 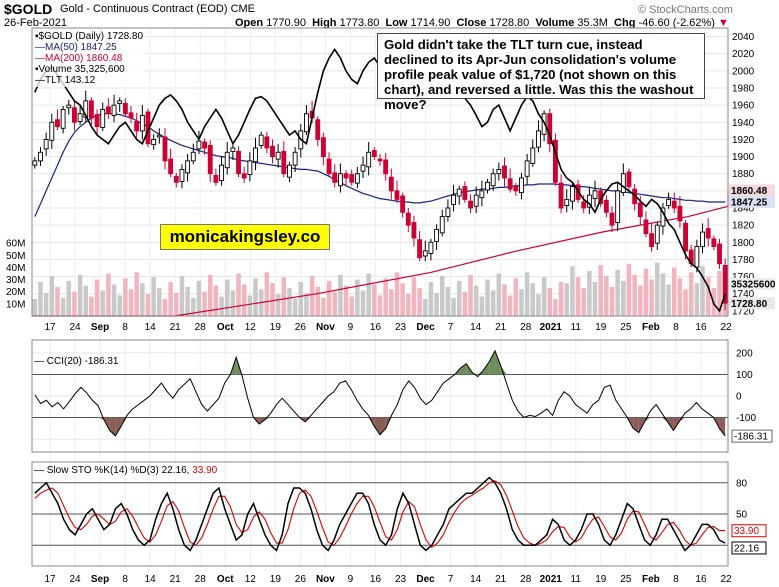 I want to click on x-tick-label-bottom: 16, so click(x=376, y=579).